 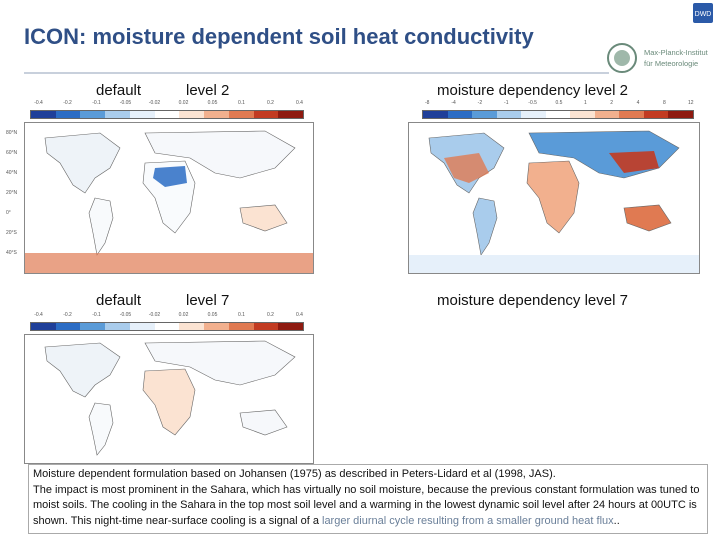 What do you see at coordinates (532, 90) in the screenshot?
I see `top-right-label: moisture dependency level 2` at bounding box center [532, 90].